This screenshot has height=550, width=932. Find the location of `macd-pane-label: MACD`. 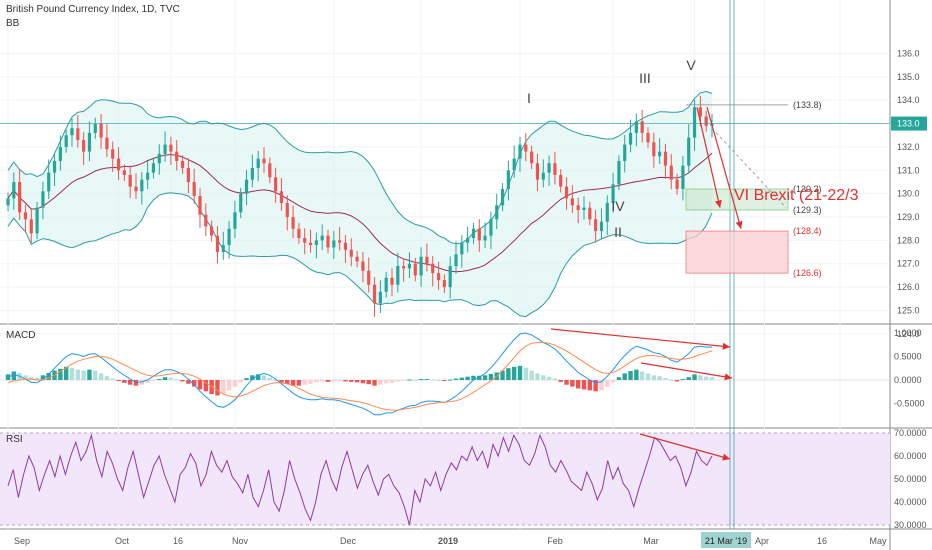

macd-pane-label: MACD is located at coordinates (21, 335).